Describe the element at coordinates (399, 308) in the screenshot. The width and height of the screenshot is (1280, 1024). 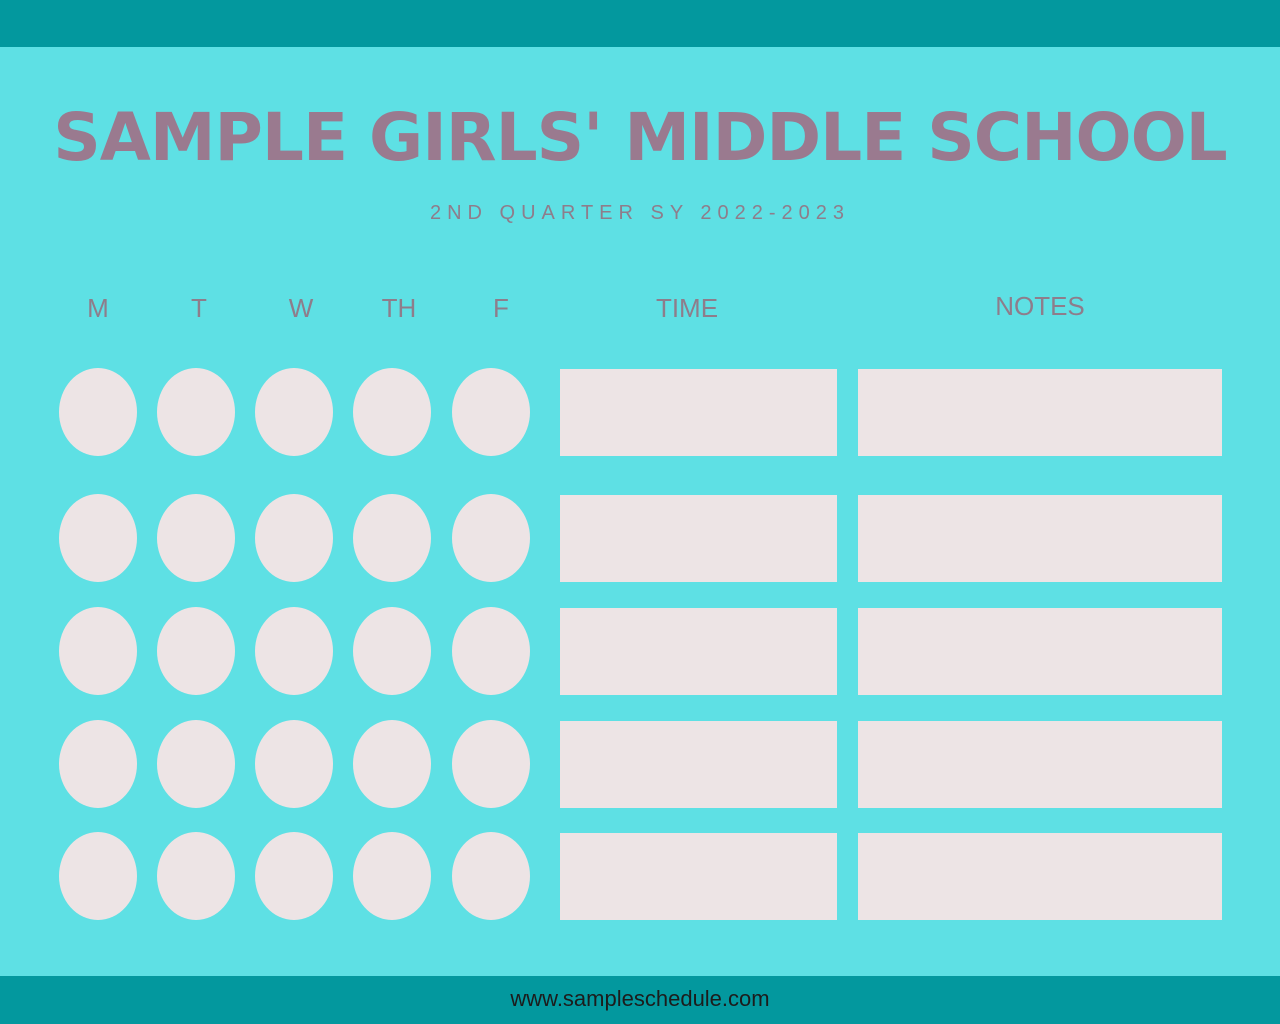
I see `header-thursday: TH` at that location.